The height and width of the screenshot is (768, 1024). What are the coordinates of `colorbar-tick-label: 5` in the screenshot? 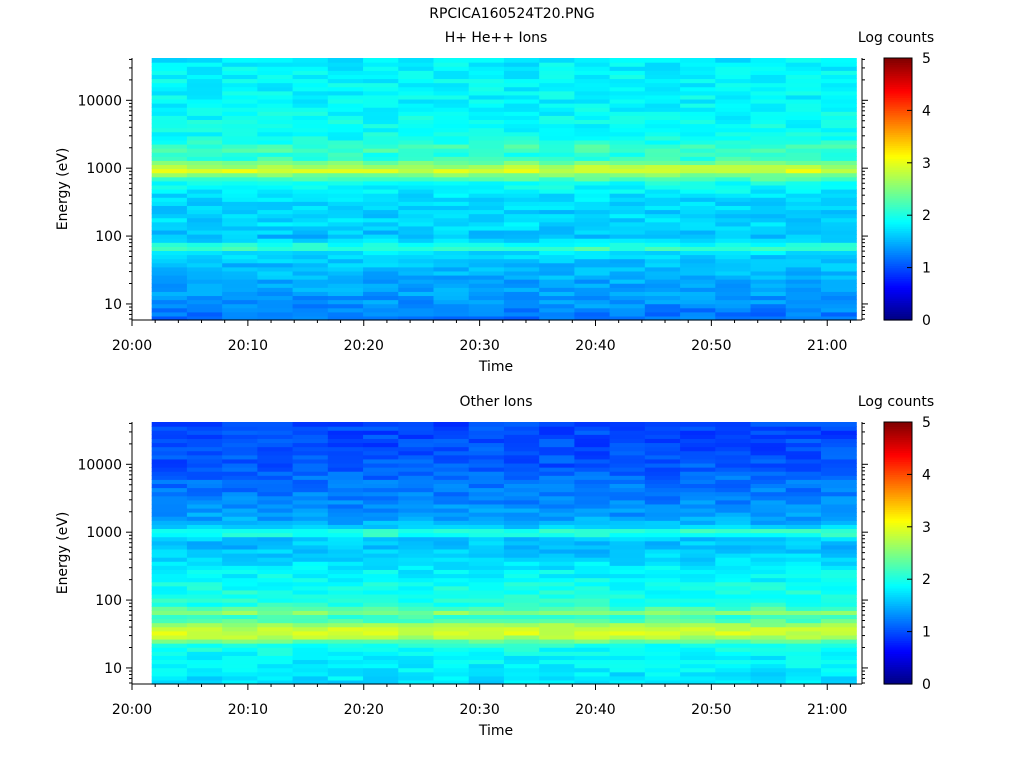 It's located at (926, 423).